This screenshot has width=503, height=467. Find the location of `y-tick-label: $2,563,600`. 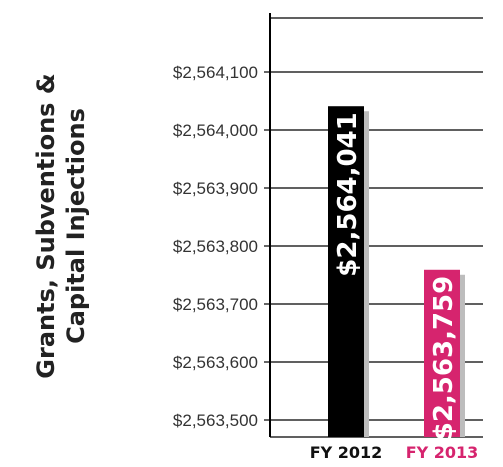

y-tick-label: $2,563,600 is located at coordinates (215, 362).